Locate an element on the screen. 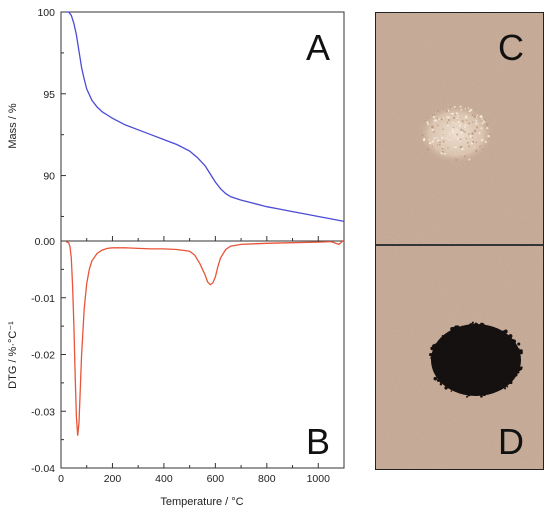  panel-label-c: C is located at coordinates (511, 47).